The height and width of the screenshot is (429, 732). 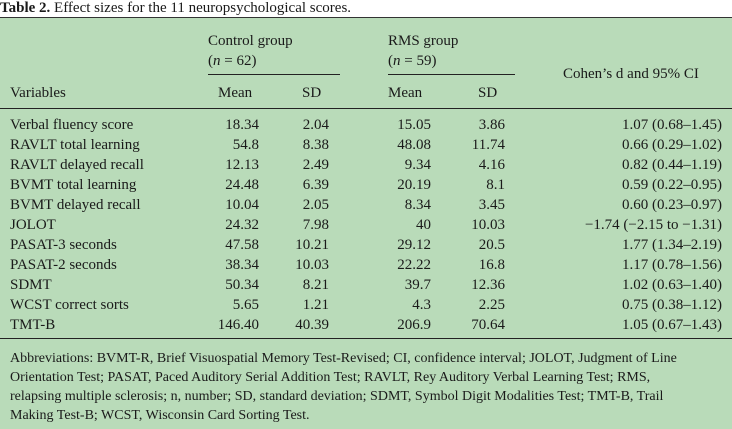 I want to click on cell-control-sd: 6.39, so click(x=315, y=185).